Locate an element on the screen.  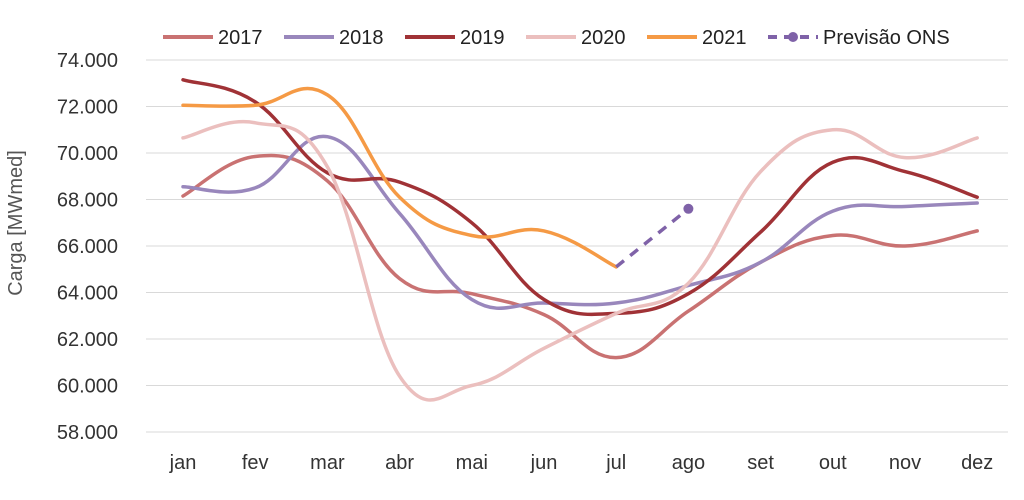
y-tick-label: 60.000 is located at coordinates (87, 387).